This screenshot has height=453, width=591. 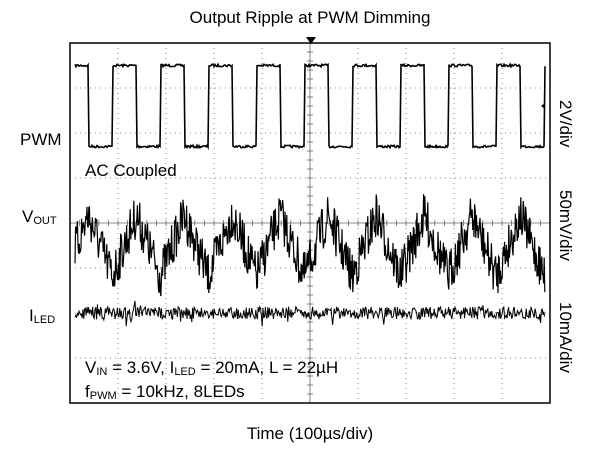 What do you see at coordinates (310, 313) in the screenshot?
I see `iled-trace` at bounding box center [310, 313].